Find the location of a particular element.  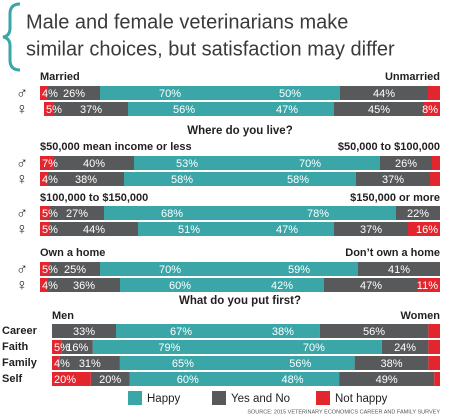

row-label: Family is located at coordinates (20, 363).